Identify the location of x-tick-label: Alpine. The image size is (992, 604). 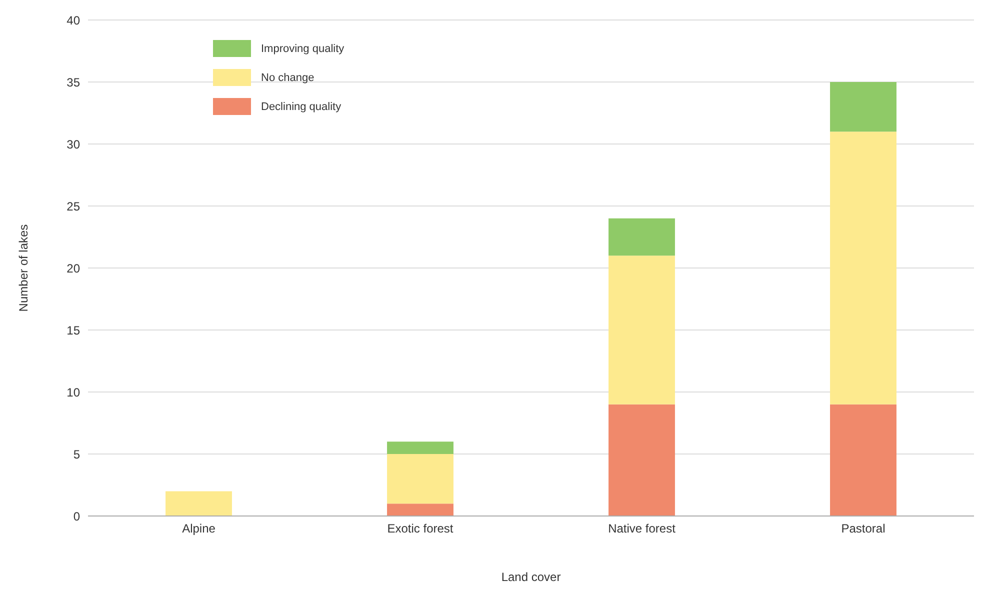
(199, 529).